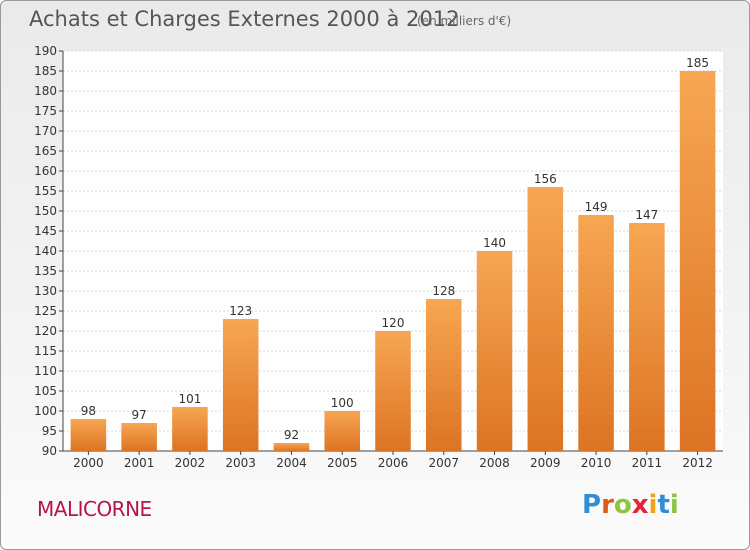  What do you see at coordinates (291, 435) in the screenshot?
I see `data-label: 92` at bounding box center [291, 435].